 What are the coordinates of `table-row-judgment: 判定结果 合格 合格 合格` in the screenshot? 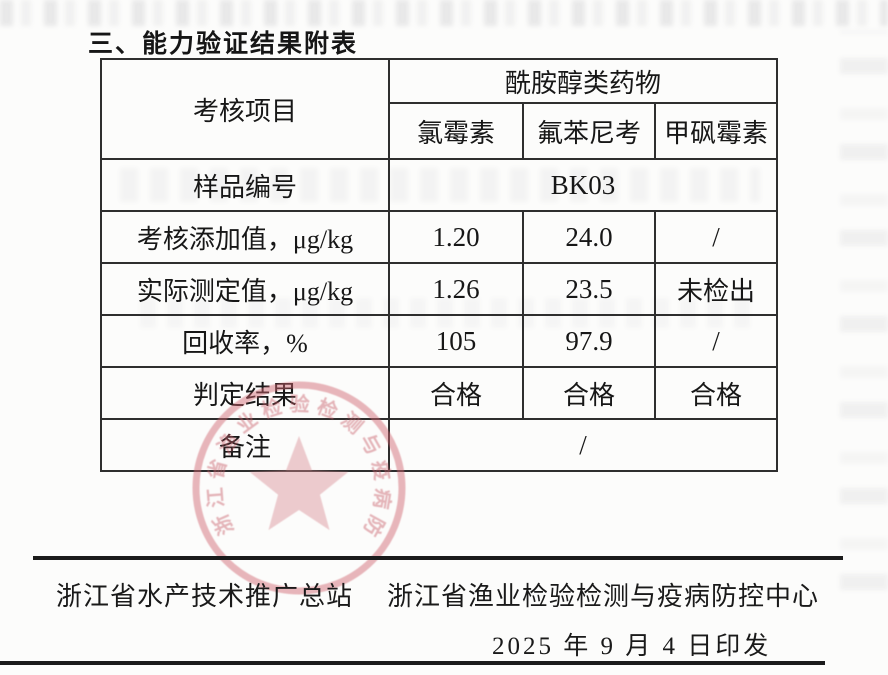 It's located at (439, 393).